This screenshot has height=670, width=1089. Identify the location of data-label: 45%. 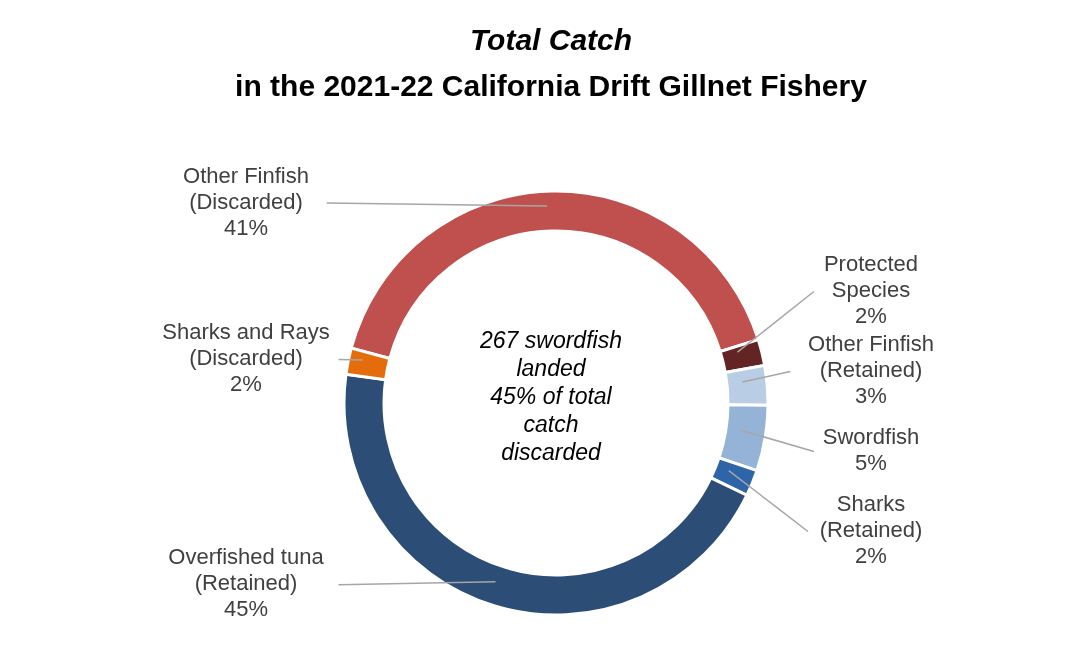
(246, 609).